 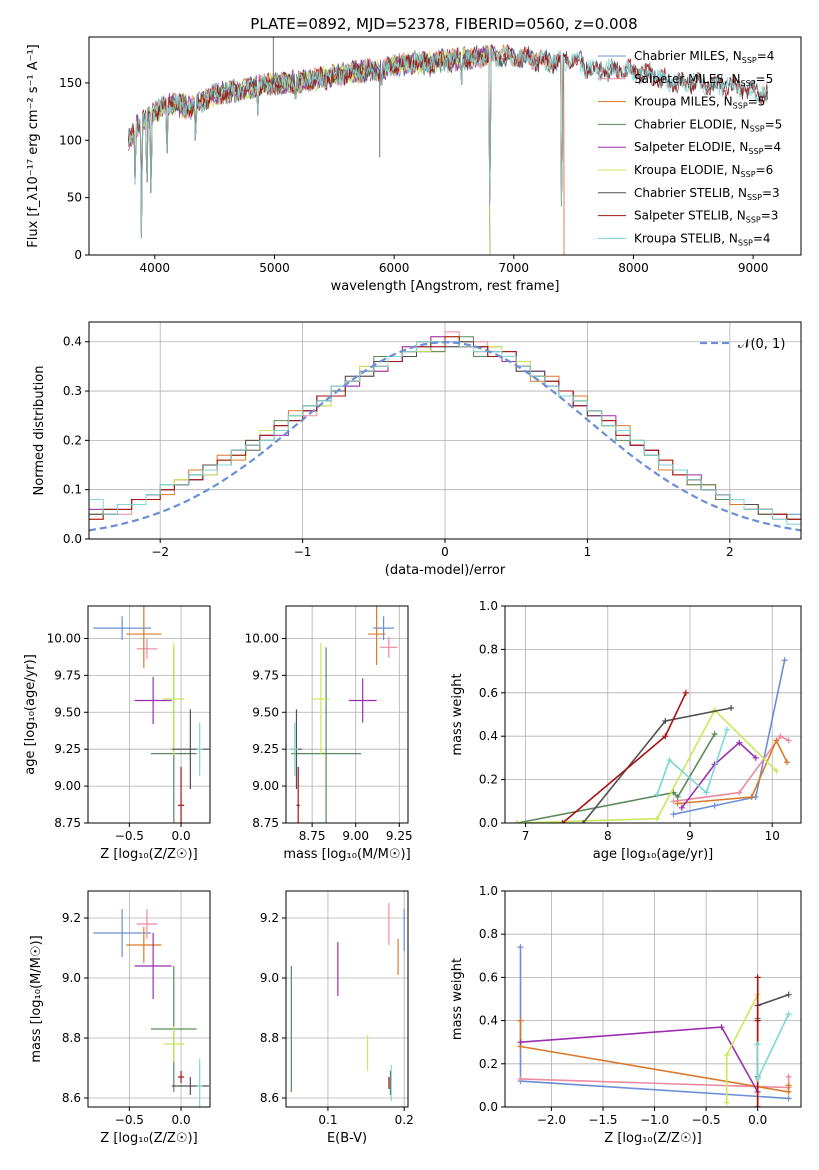 I want to click on legend-tail: =5, so click(x=765, y=79).